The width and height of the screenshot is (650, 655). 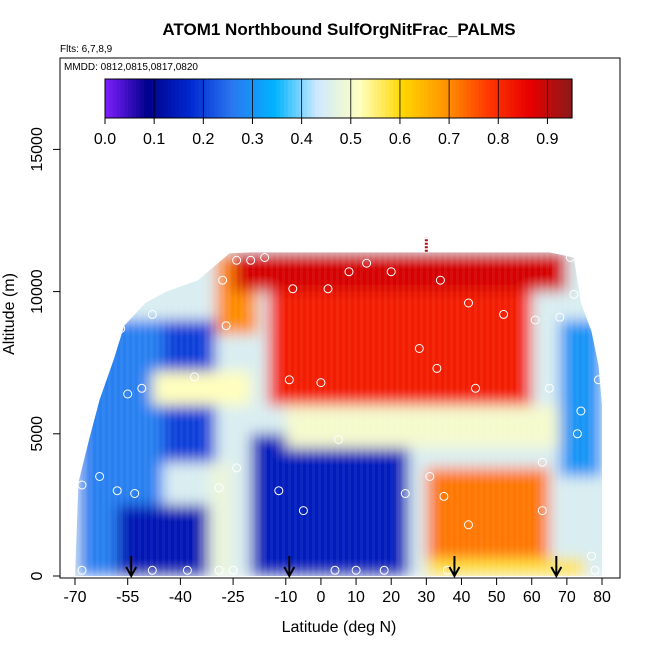 What do you see at coordinates (221, 519) in the screenshot?
I see `region-pale-column-south` at bounding box center [221, 519].